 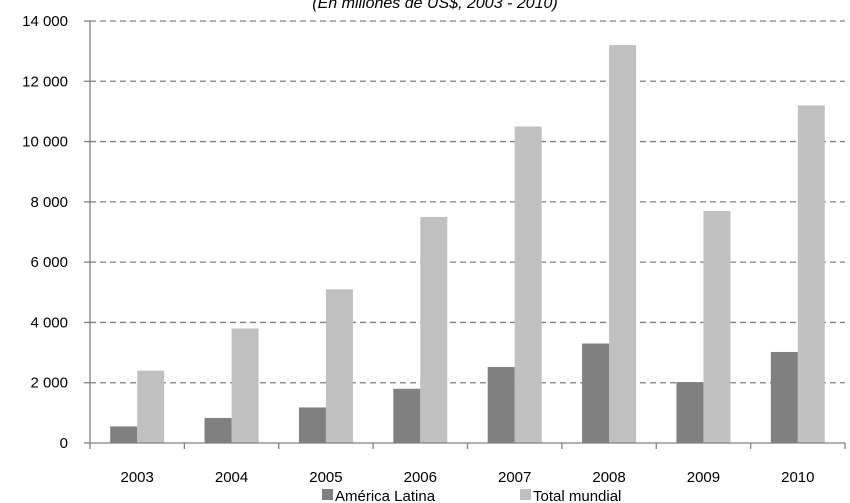 What do you see at coordinates (608, 477) in the screenshot?
I see `x-tick-label: 2008` at bounding box center [608, 477].